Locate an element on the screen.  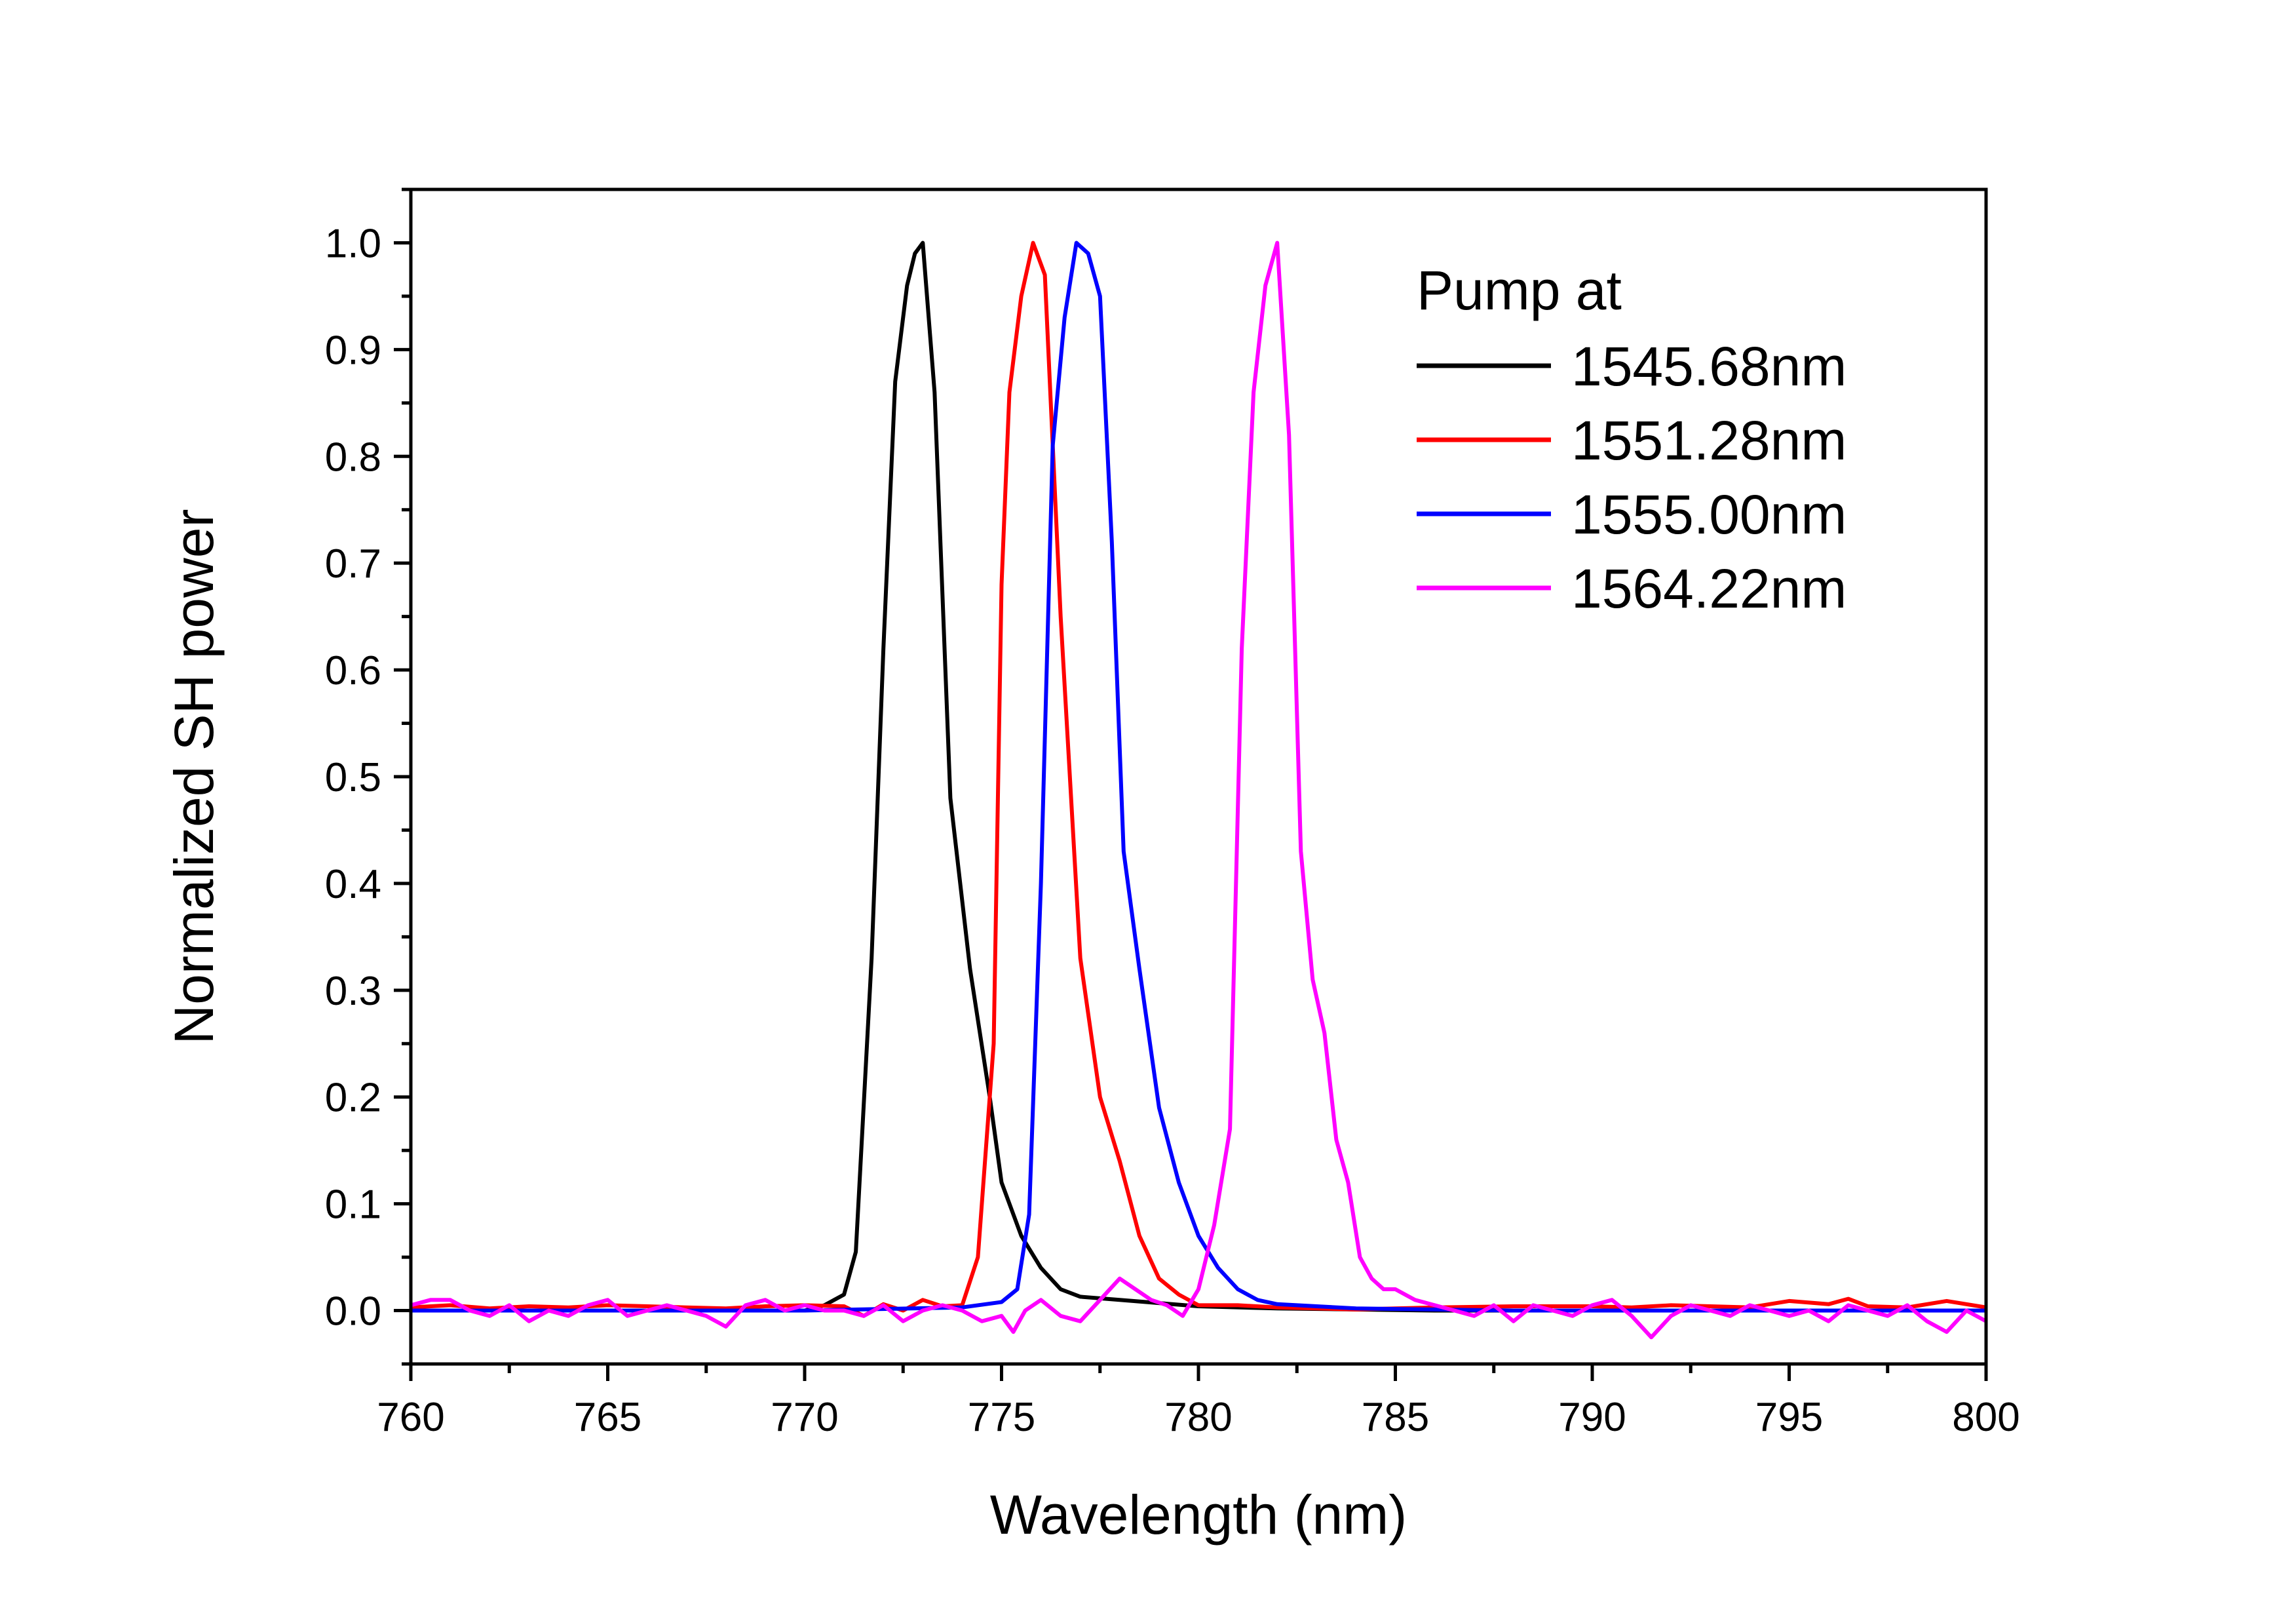
x-axis-title: Wavelength (nm) is located at coordinates (1198, 1515).